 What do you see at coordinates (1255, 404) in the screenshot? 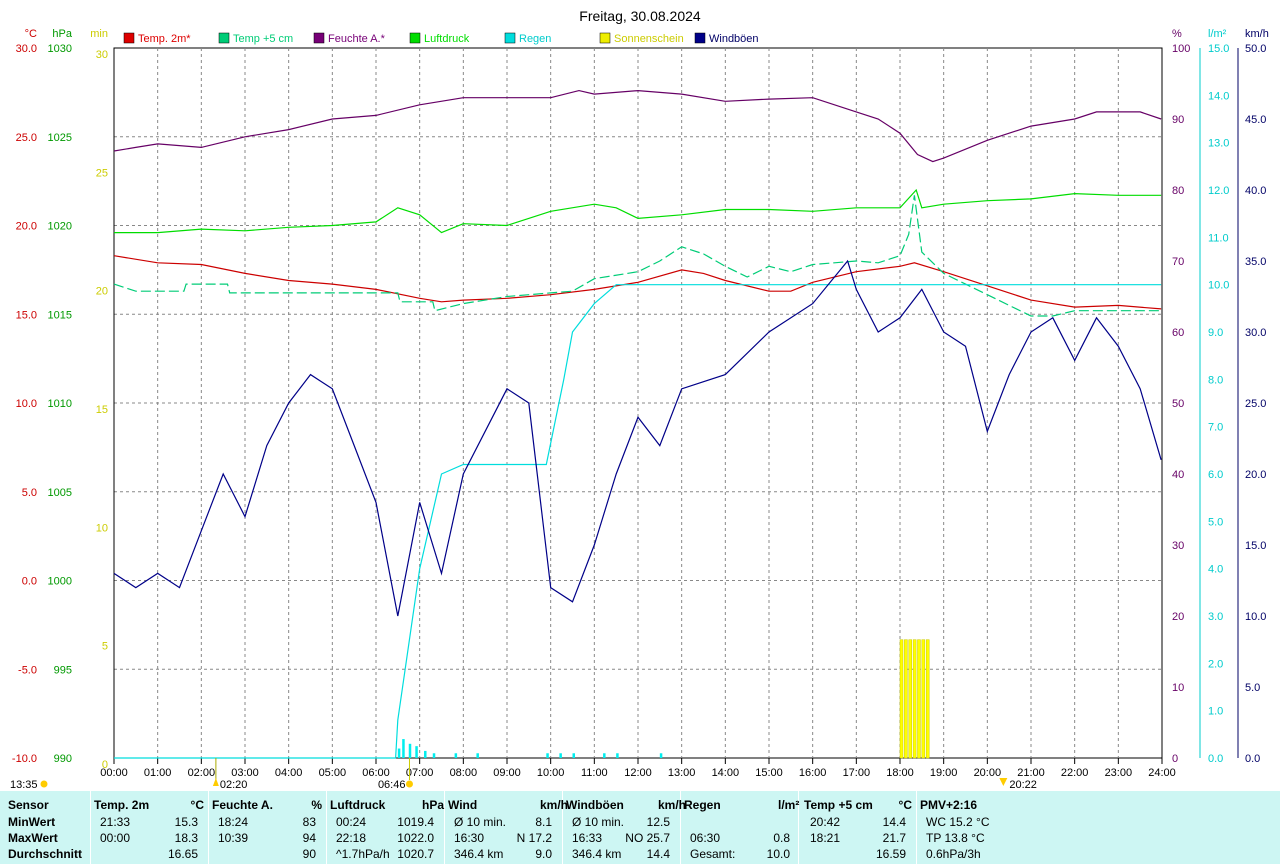
I see `wind-axis-tick-label: 25.0` at bounding box center [1255, 404].